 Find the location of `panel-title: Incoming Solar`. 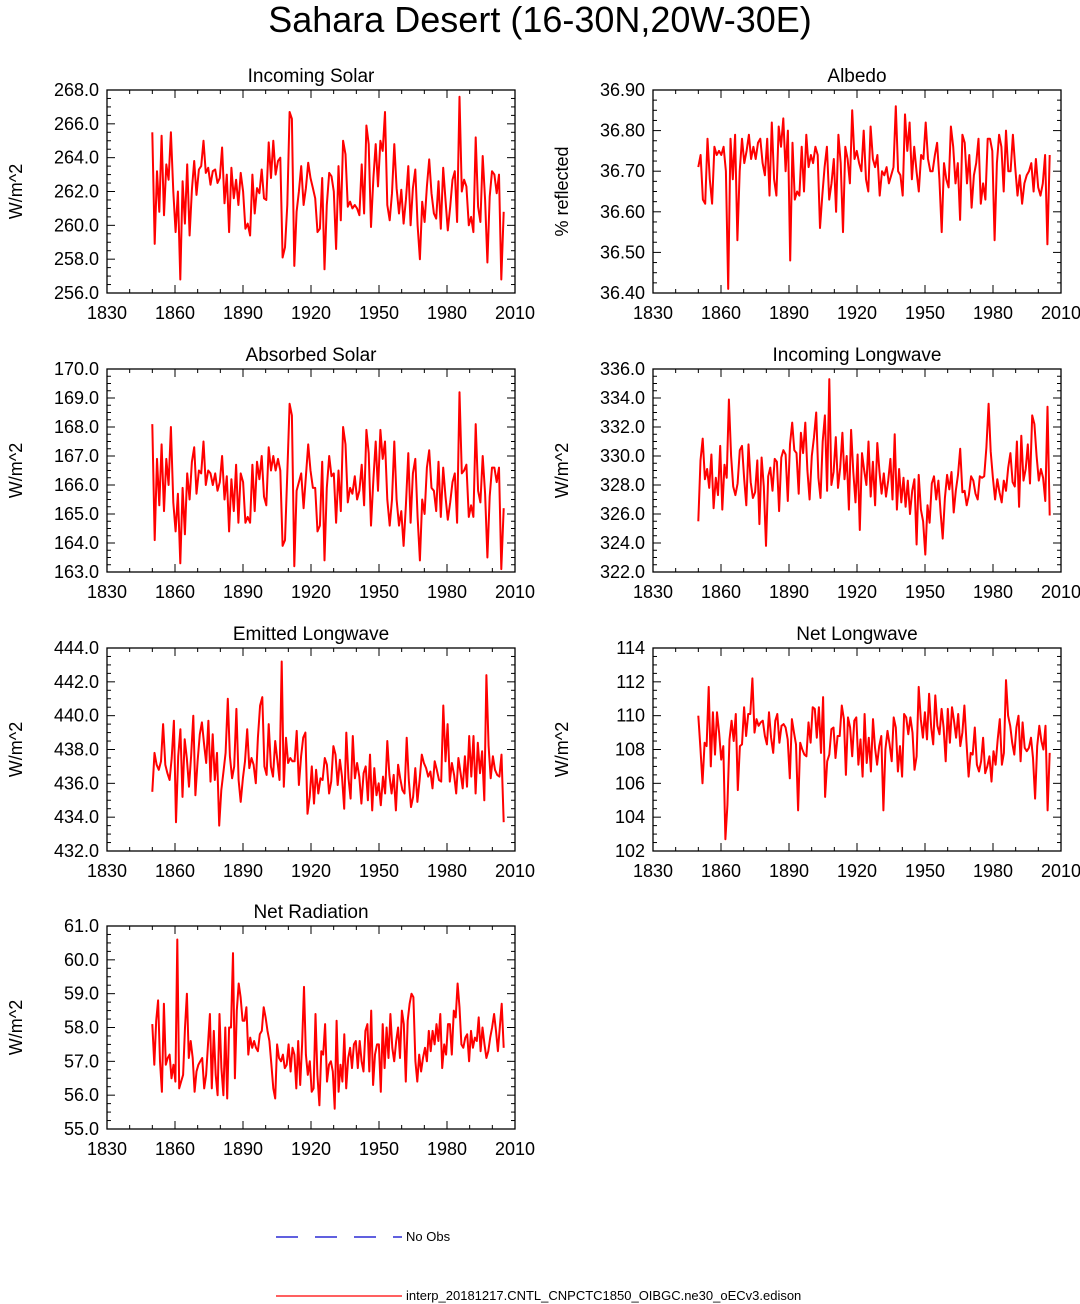

panel-title: Incoming Solar is located at coordinates (311, 76).